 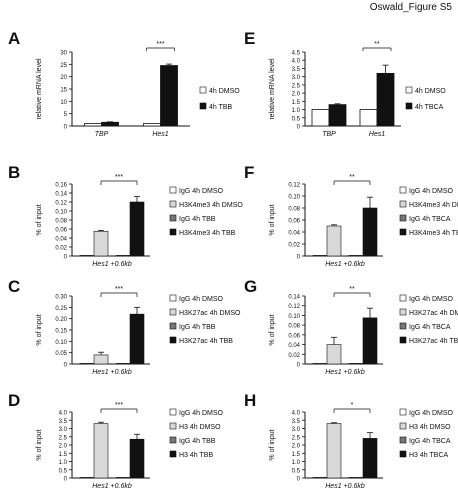 What do you see at coordinates (296, 471) in the screenshot?
I see `panel-h-ytick-label: 0.5` at bounding box center [296, 471].